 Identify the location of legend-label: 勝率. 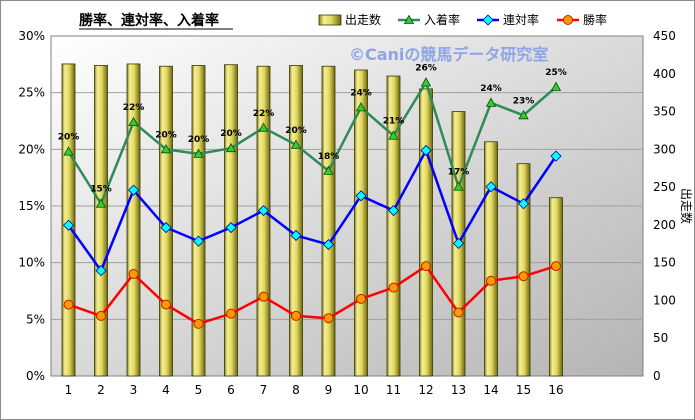
(595, 19).